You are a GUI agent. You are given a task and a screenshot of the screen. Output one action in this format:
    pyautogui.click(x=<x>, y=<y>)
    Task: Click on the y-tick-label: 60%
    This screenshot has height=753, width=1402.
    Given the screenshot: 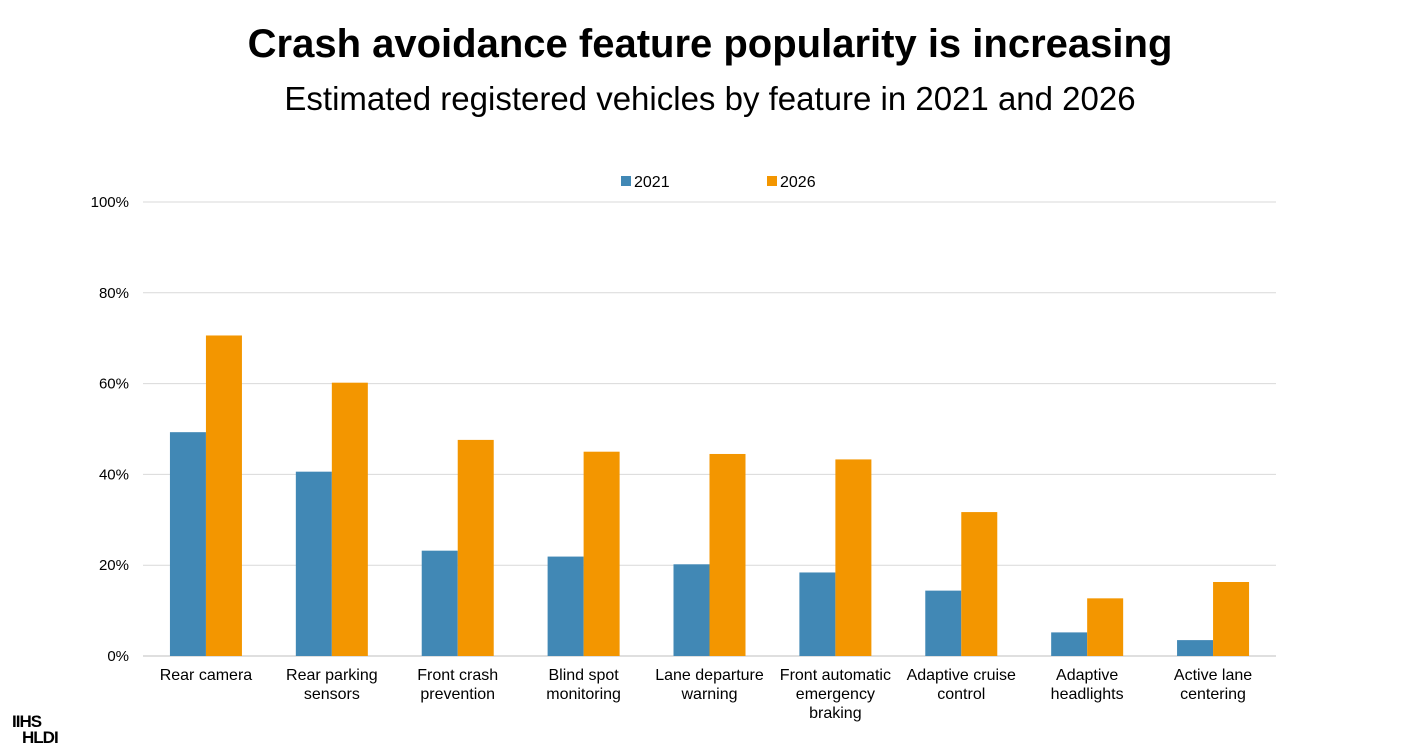 What is the action you would take?
    pyautogui.click(x=114, y=384)
    